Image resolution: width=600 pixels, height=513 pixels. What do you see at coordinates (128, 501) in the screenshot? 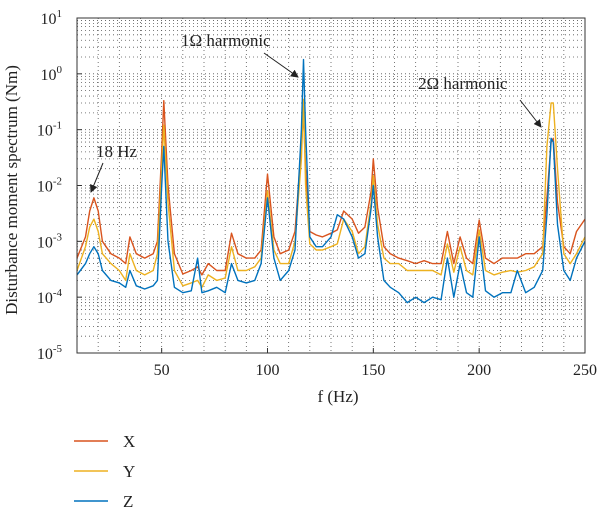
I see `legend-label-z: Z` at bounding box center [128, 501].